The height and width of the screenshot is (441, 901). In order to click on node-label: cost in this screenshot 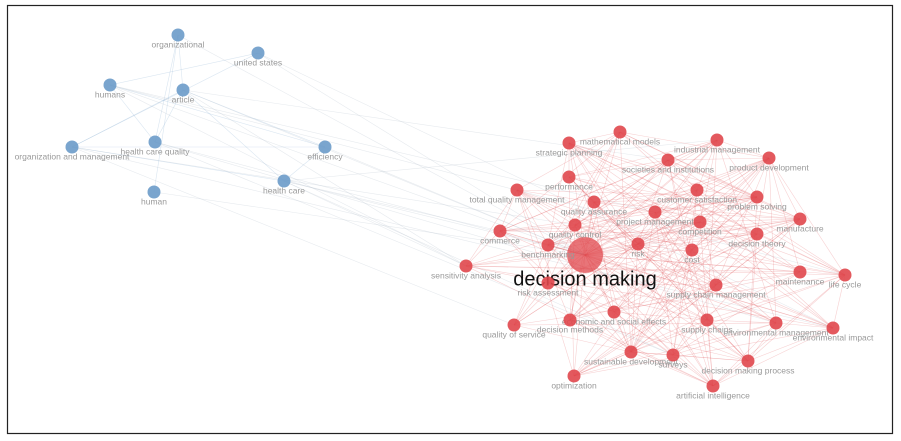, I will do `click(692, 259)`.